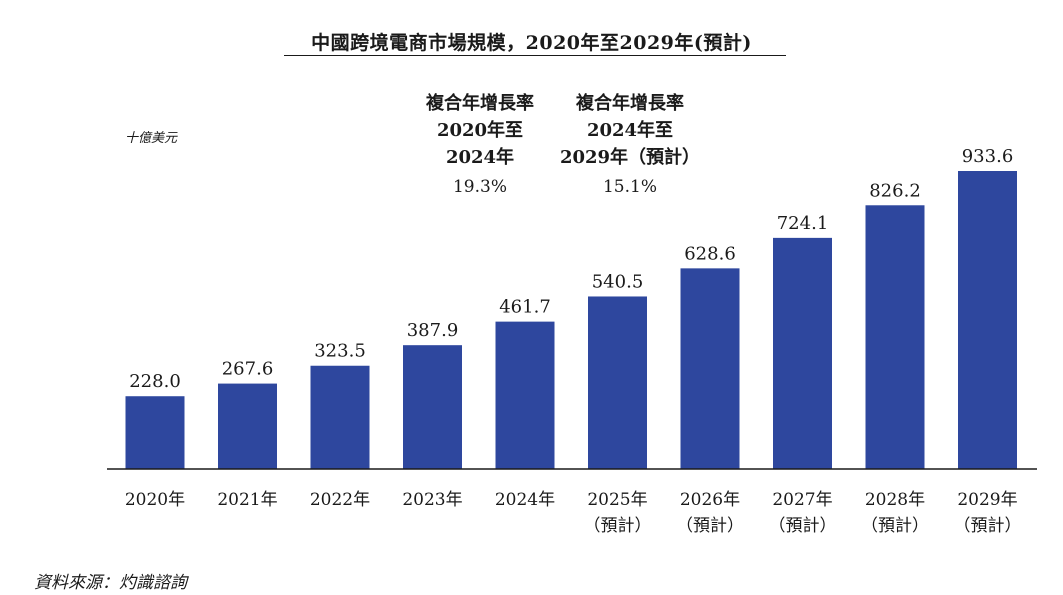 This screenshot has height=595, width=1063. What do you see at coordinates (340, 351) in the screenshot?
I see `bar-value-label: 323.5` at bounding box center [340, 351].